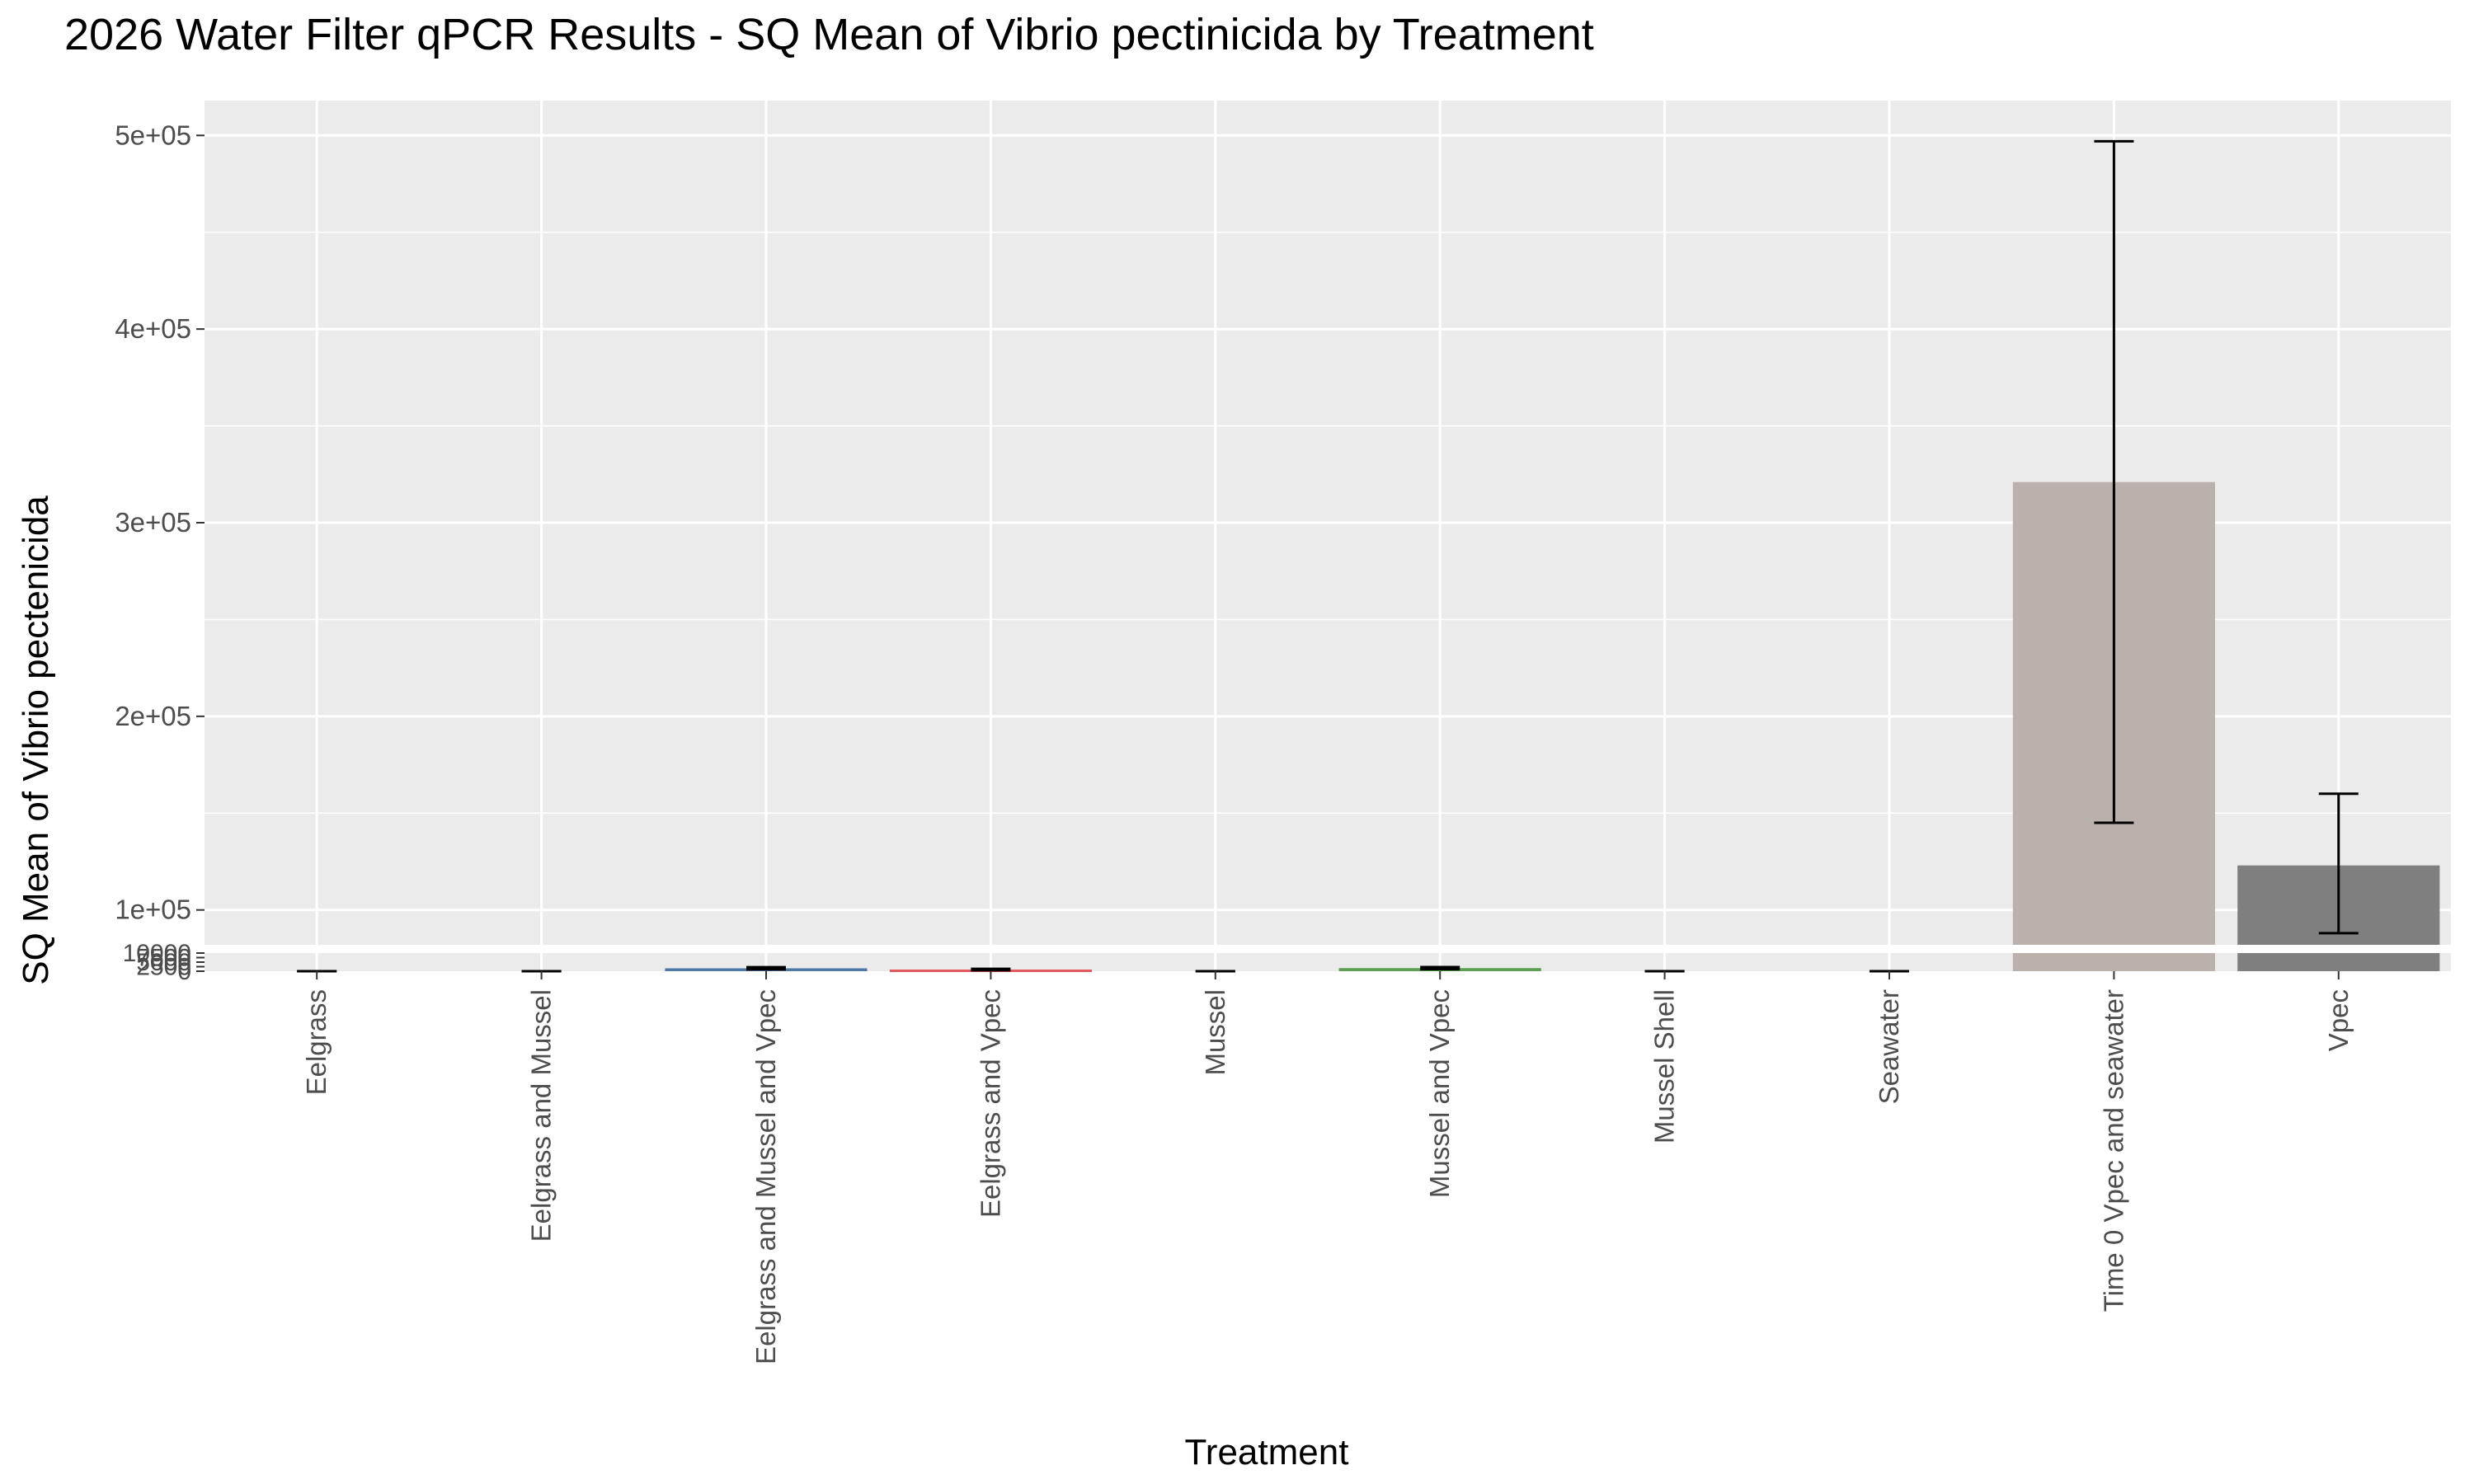 This screenshot has width=2474, height=1484. I want to click on y-tick-label: 0, so click(184, 971).